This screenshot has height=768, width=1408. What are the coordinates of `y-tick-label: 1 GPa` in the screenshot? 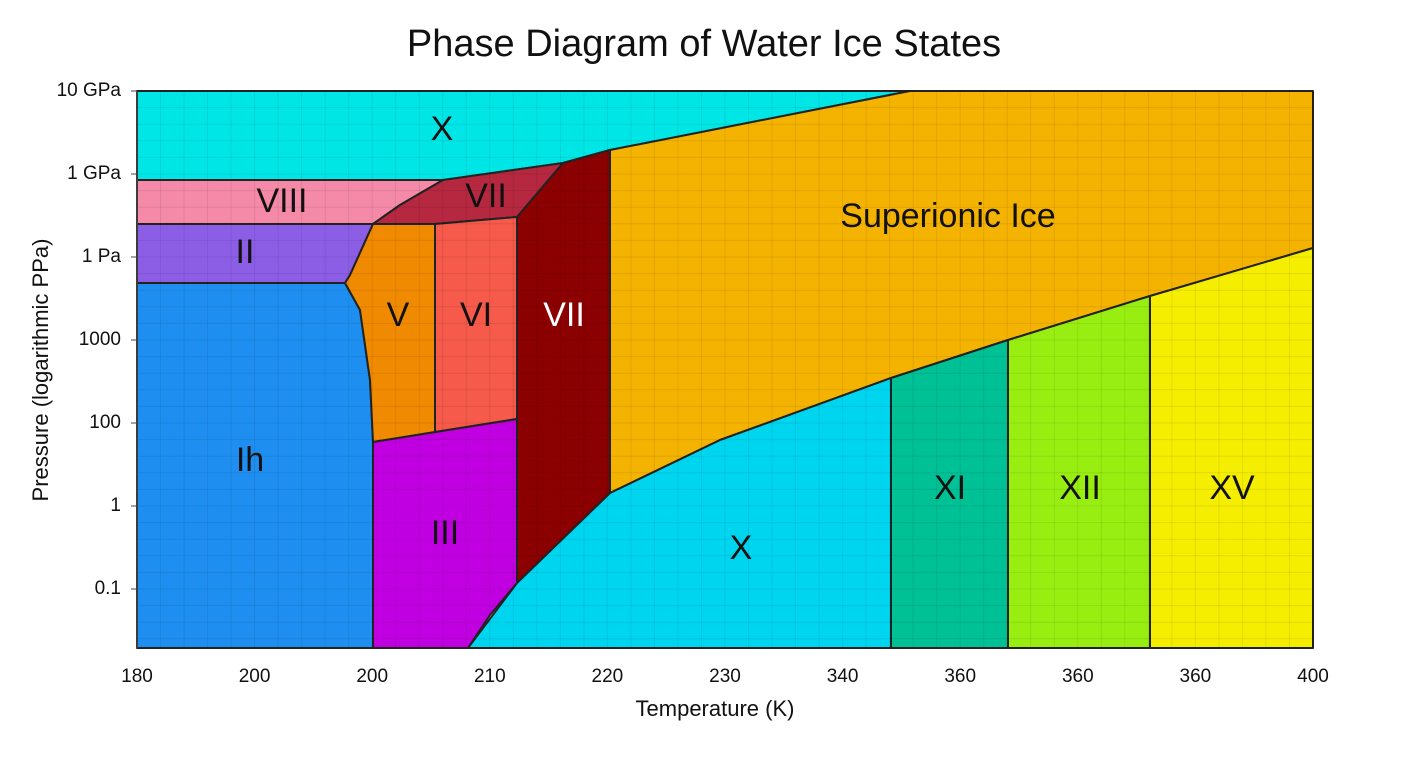 It's located at (94, 173).